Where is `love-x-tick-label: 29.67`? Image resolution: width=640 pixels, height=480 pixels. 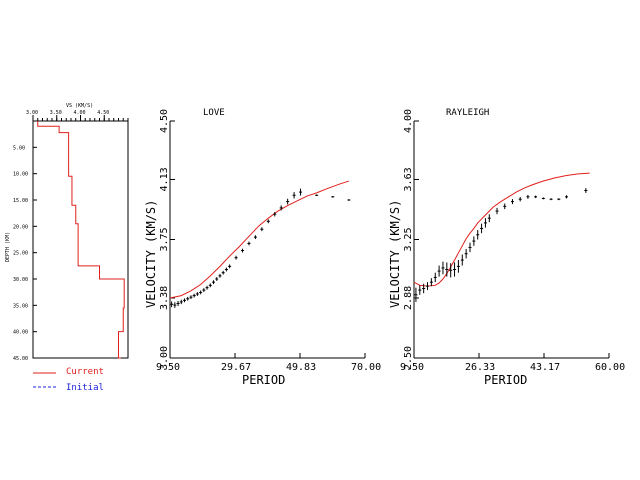
love-x-tick-label: 29.67 is located at coordinates (236, 367).